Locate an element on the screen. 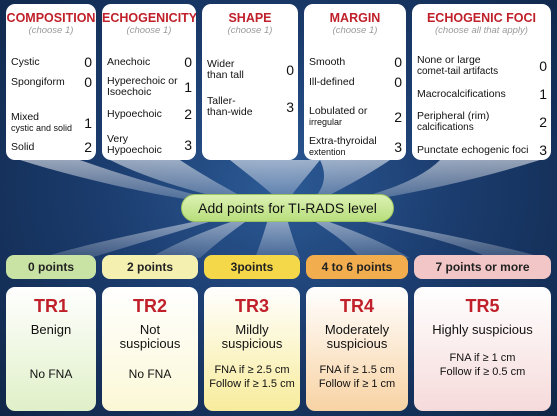 The image size is (557, 416). category-title: SHAPE is located at coordinates (250, 18).